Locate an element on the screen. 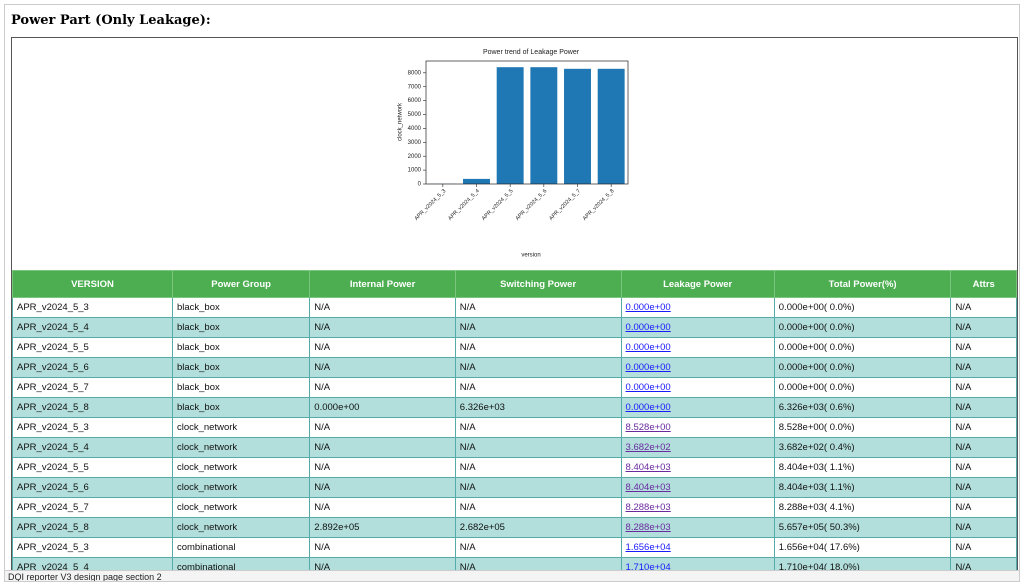 The height and width of the screenshot is (588, 1024). table-cell: 8.288e+03( 4.1%) is located at coordinates (862, 507).